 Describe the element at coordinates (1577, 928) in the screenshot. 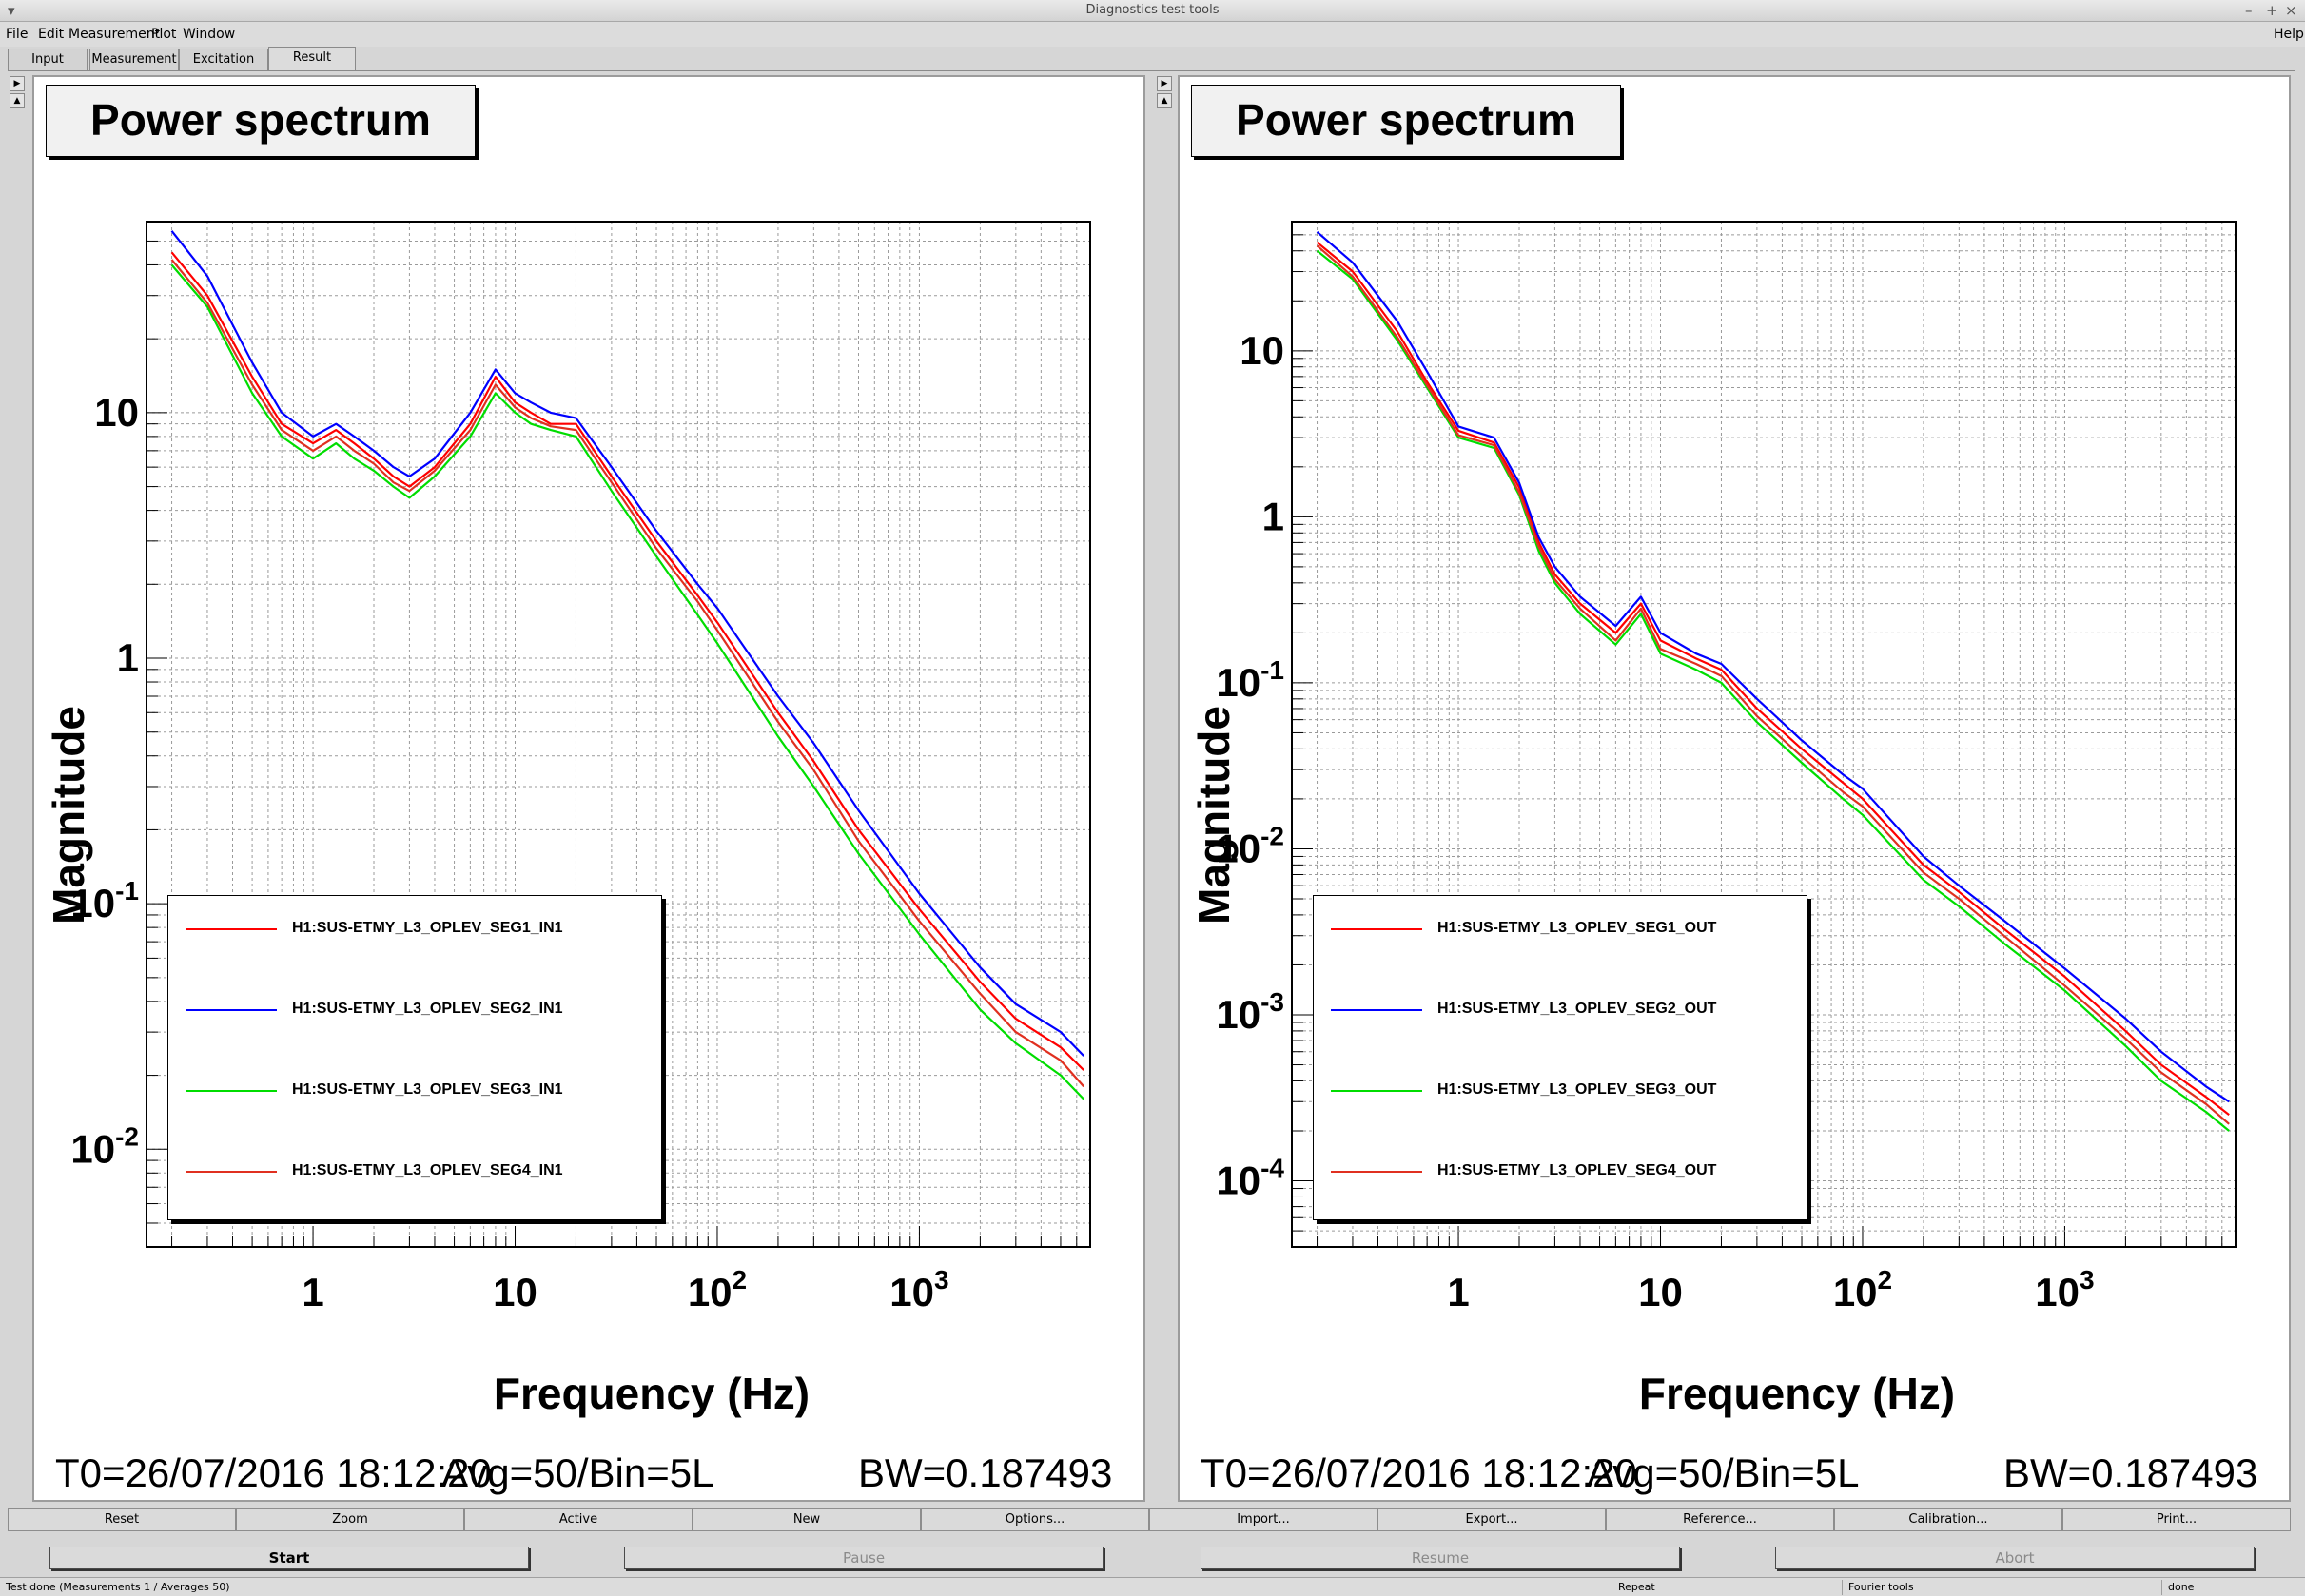

I see `legend-label: H1:SUS-ETMY_L3_OPLEV_SEG1_OUT` at that location.